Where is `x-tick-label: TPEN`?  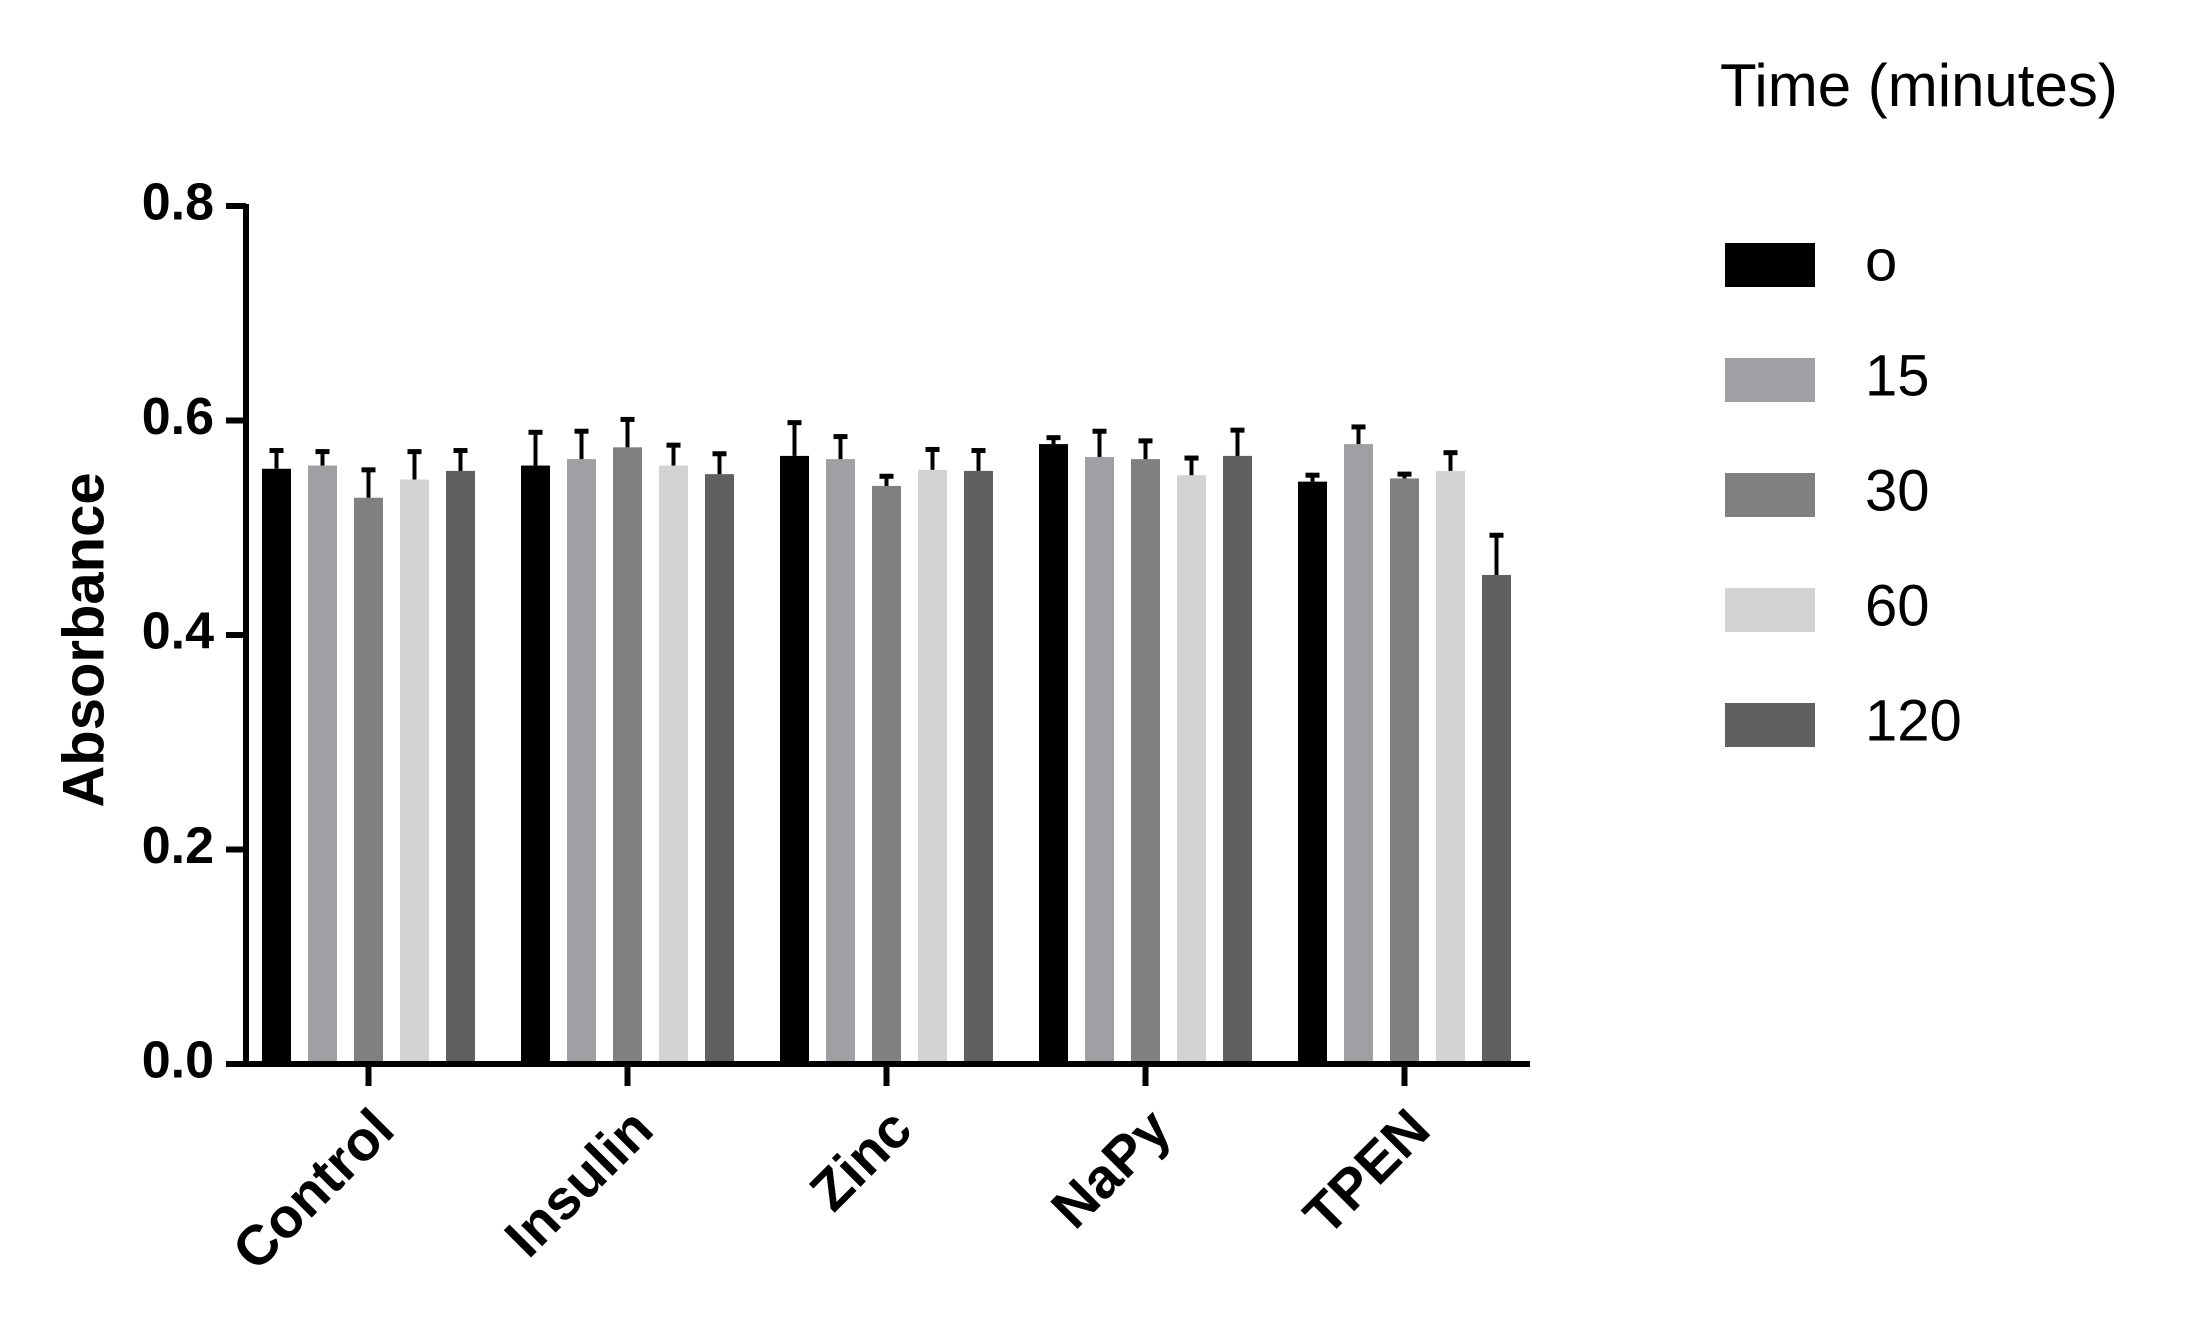
x-tick-label: TPEN is located at coordinates (1366, 1171).